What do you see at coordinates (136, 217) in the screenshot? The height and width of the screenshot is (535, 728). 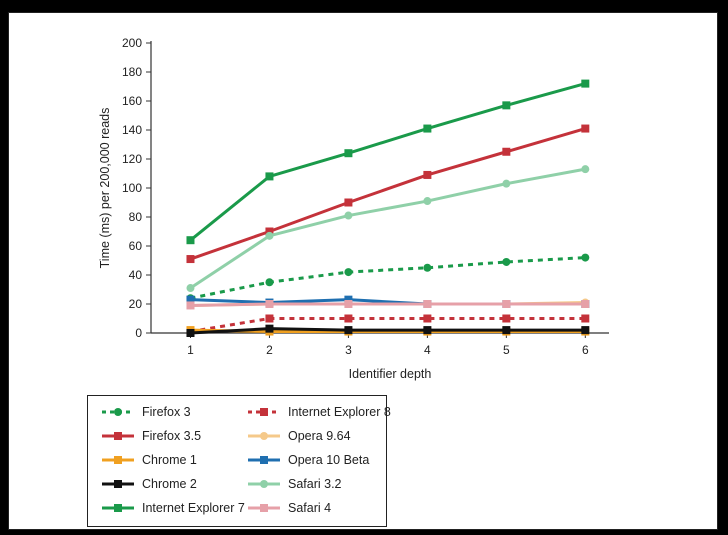 I see `y-tick-label: 80` at bounding box center [136, 217].